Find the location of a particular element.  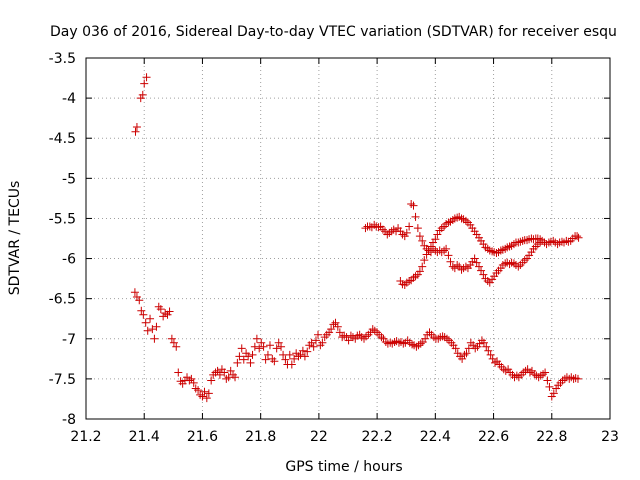

y-tick-label: -6 is located at coordinates (69, 260).